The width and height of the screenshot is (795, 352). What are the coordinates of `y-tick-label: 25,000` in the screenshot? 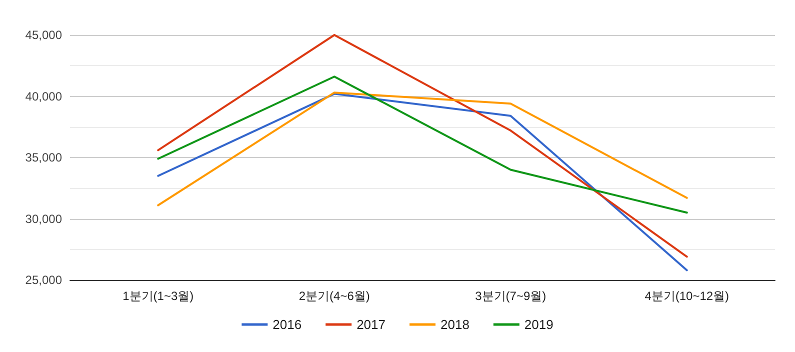 It's located at (43, 280).